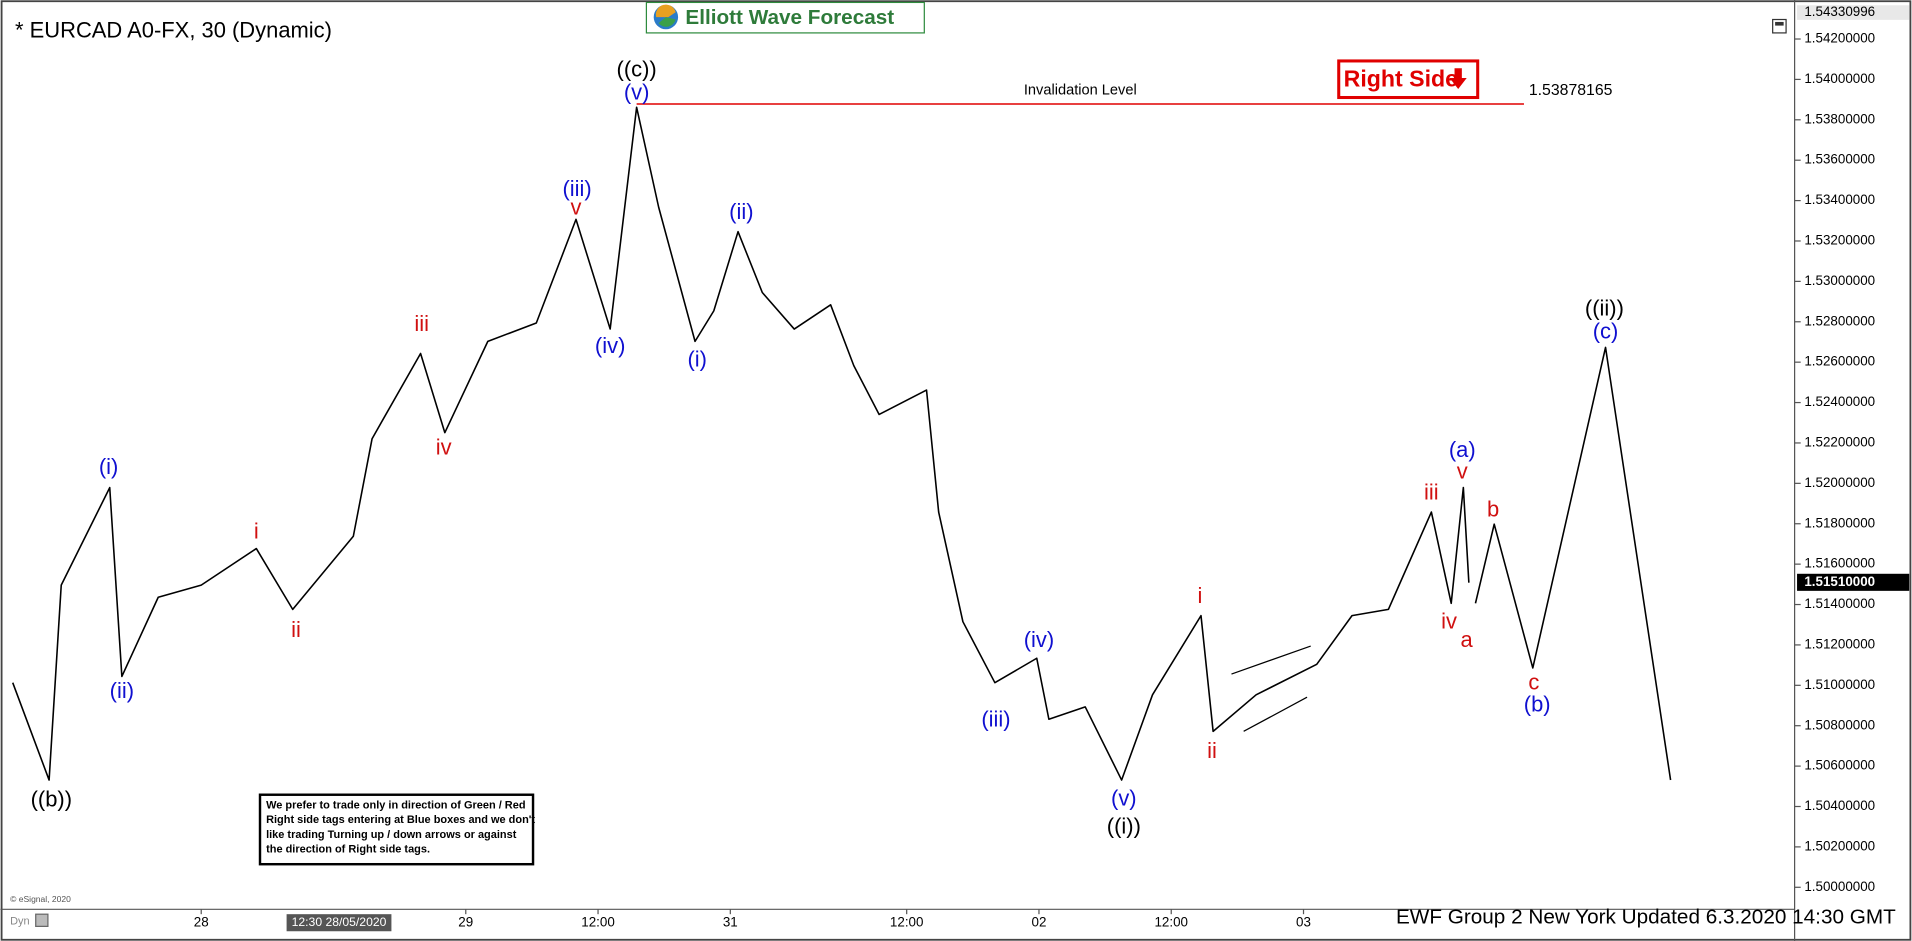 This screenshot has width=1912, height=941. Describe the element at coordinates (42, 920) in the screenshot. I see `mode-icon` at that location.